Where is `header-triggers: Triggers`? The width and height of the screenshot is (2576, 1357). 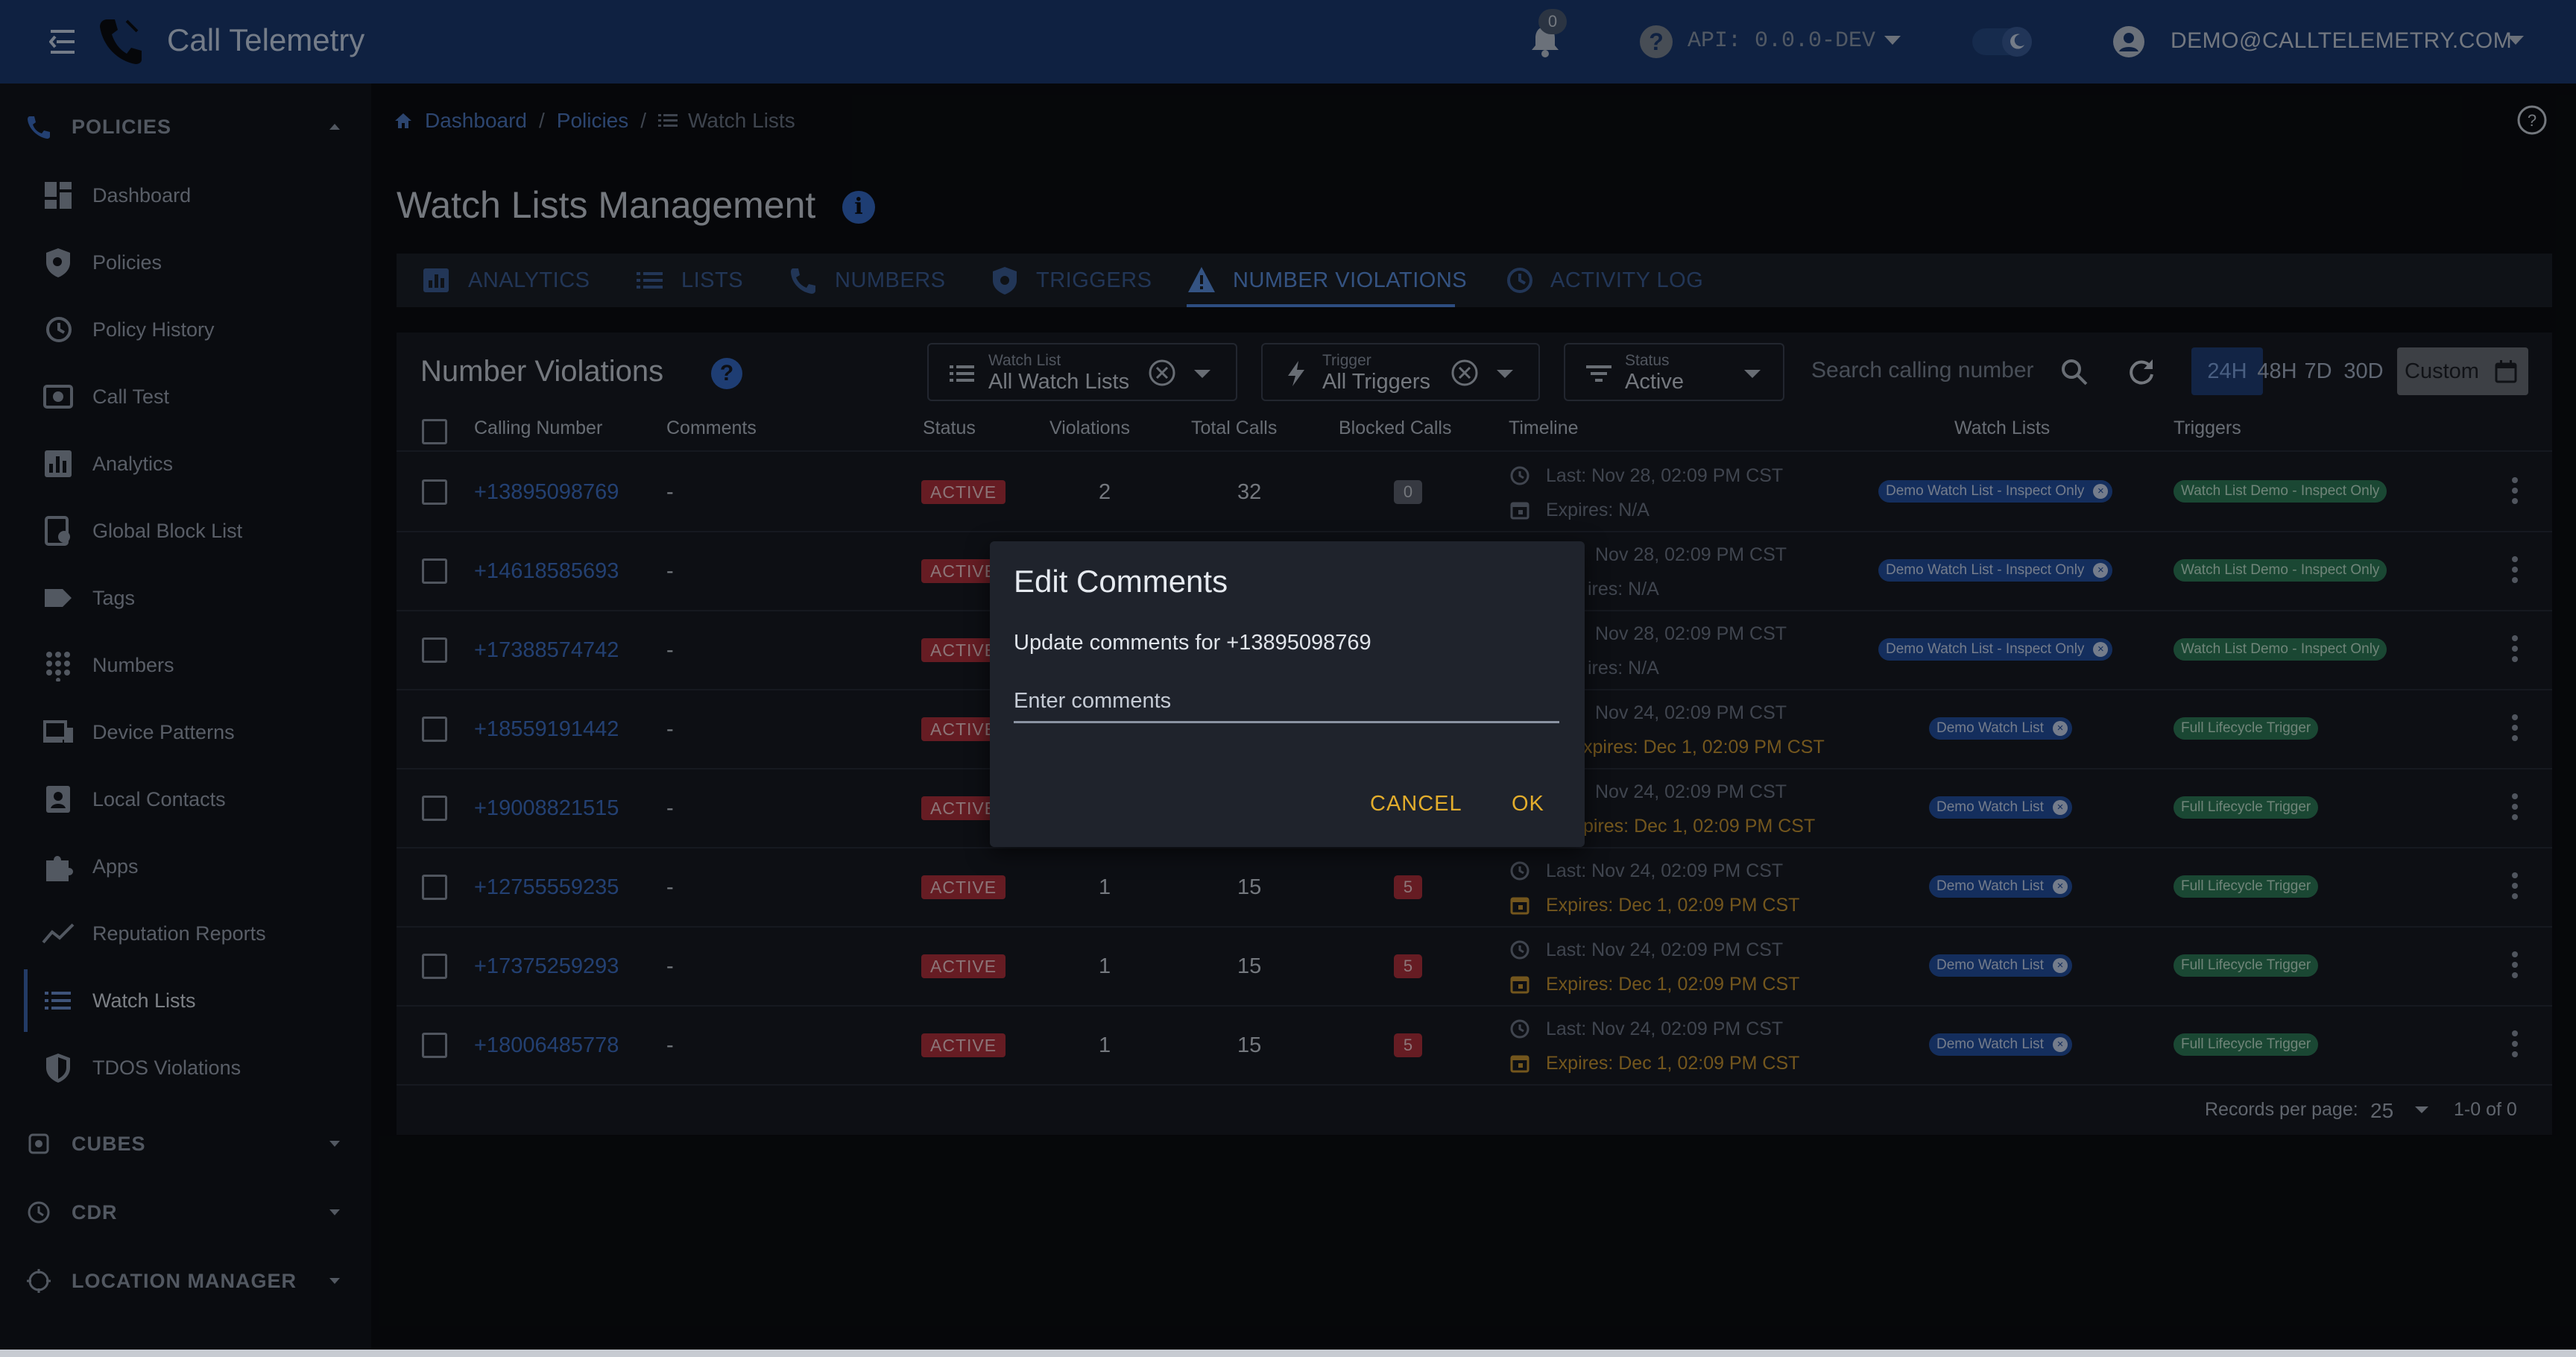
header-triggers: Triggers is located at coordinates (2207, 428).